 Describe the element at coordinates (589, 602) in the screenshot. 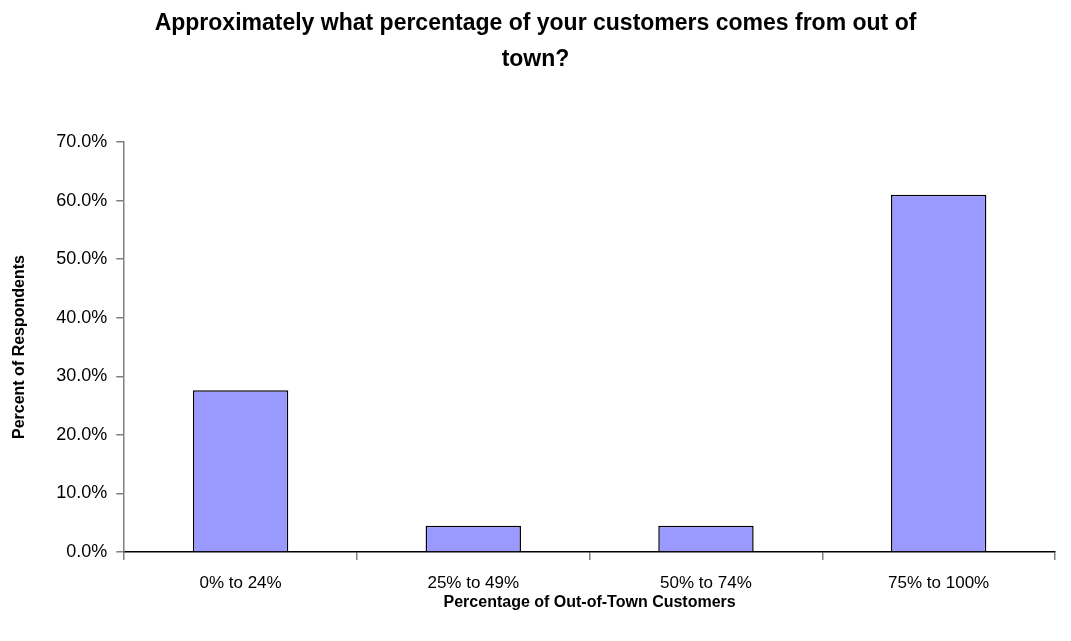

I see `x-axis-title: Percentage of Out-of-Town Customers` at that location.